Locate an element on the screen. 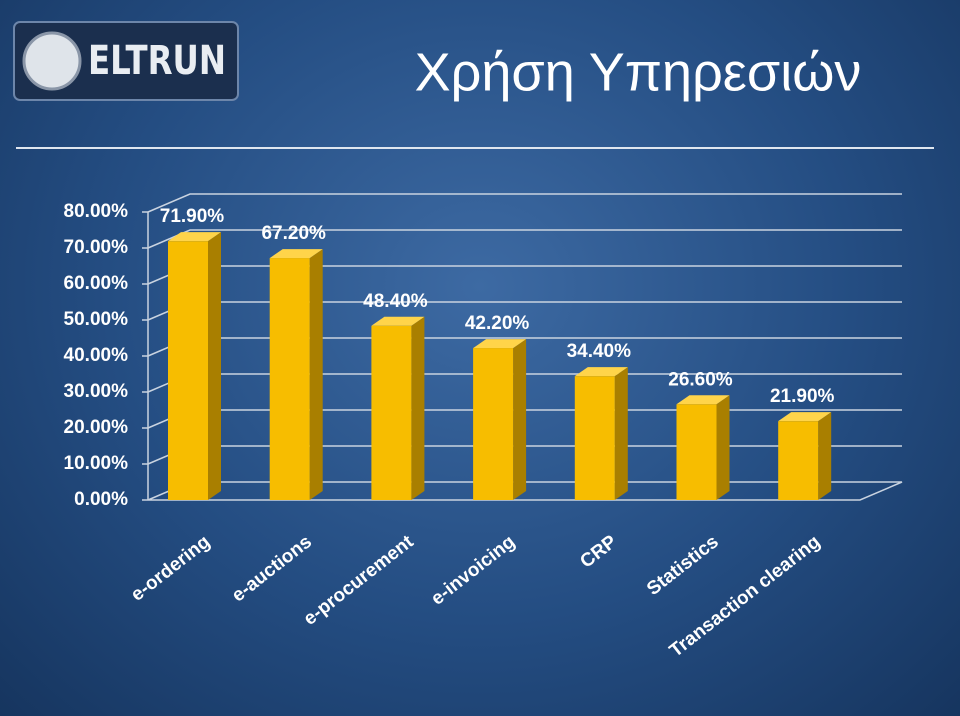 The height and width of the screenshot is (716, 960). y-tick-label: 70.00% is located at coordinates (96, 247).